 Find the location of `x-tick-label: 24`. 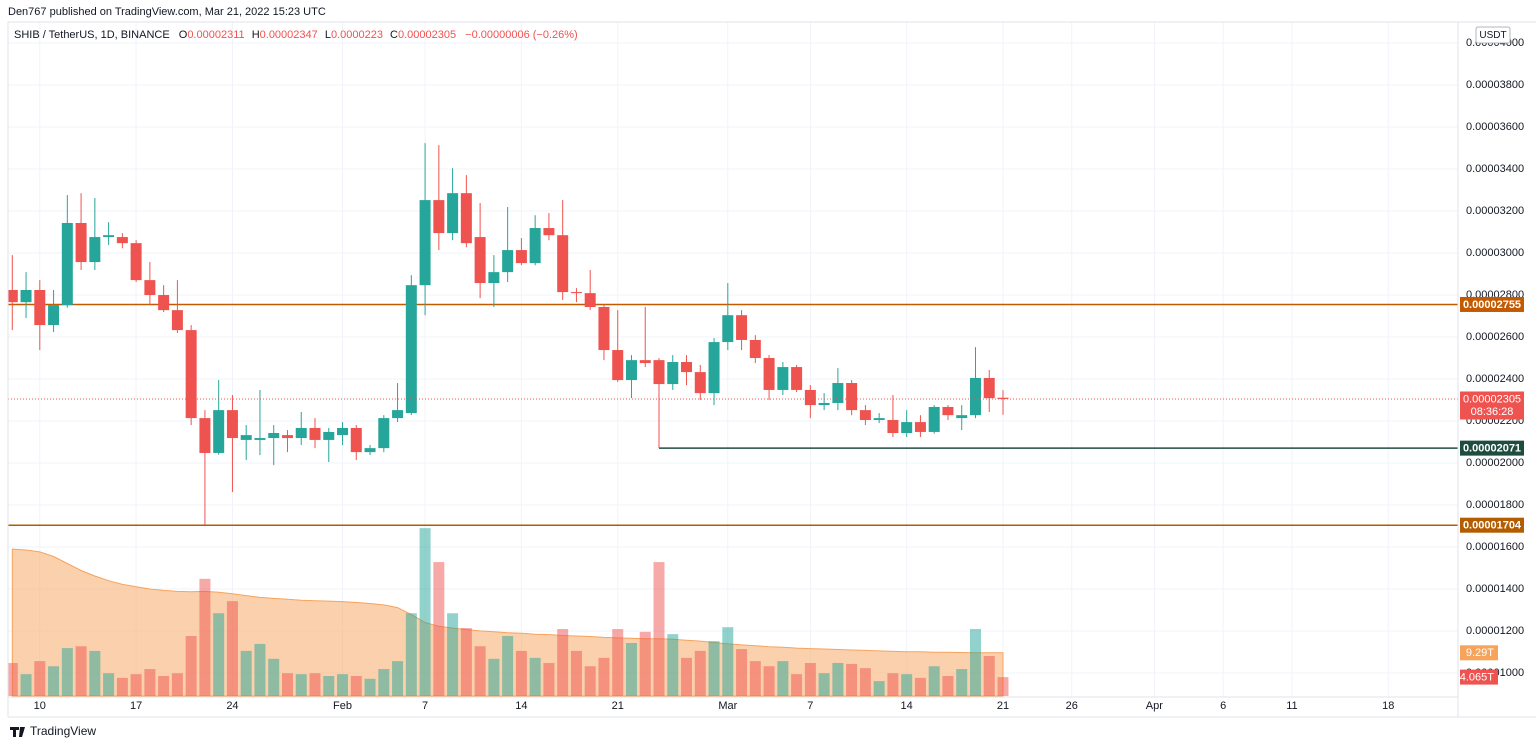

x-tick-label: 24 is located at coordinates (232, 706).